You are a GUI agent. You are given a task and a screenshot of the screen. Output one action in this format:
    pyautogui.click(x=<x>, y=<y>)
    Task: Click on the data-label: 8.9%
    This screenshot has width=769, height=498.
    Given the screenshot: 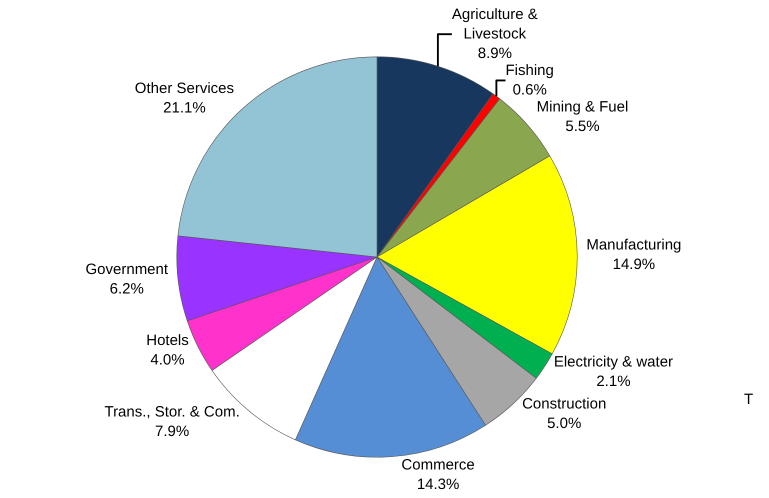 What is the action you would take?
    pyautogui.click(x=495, y=53)
    